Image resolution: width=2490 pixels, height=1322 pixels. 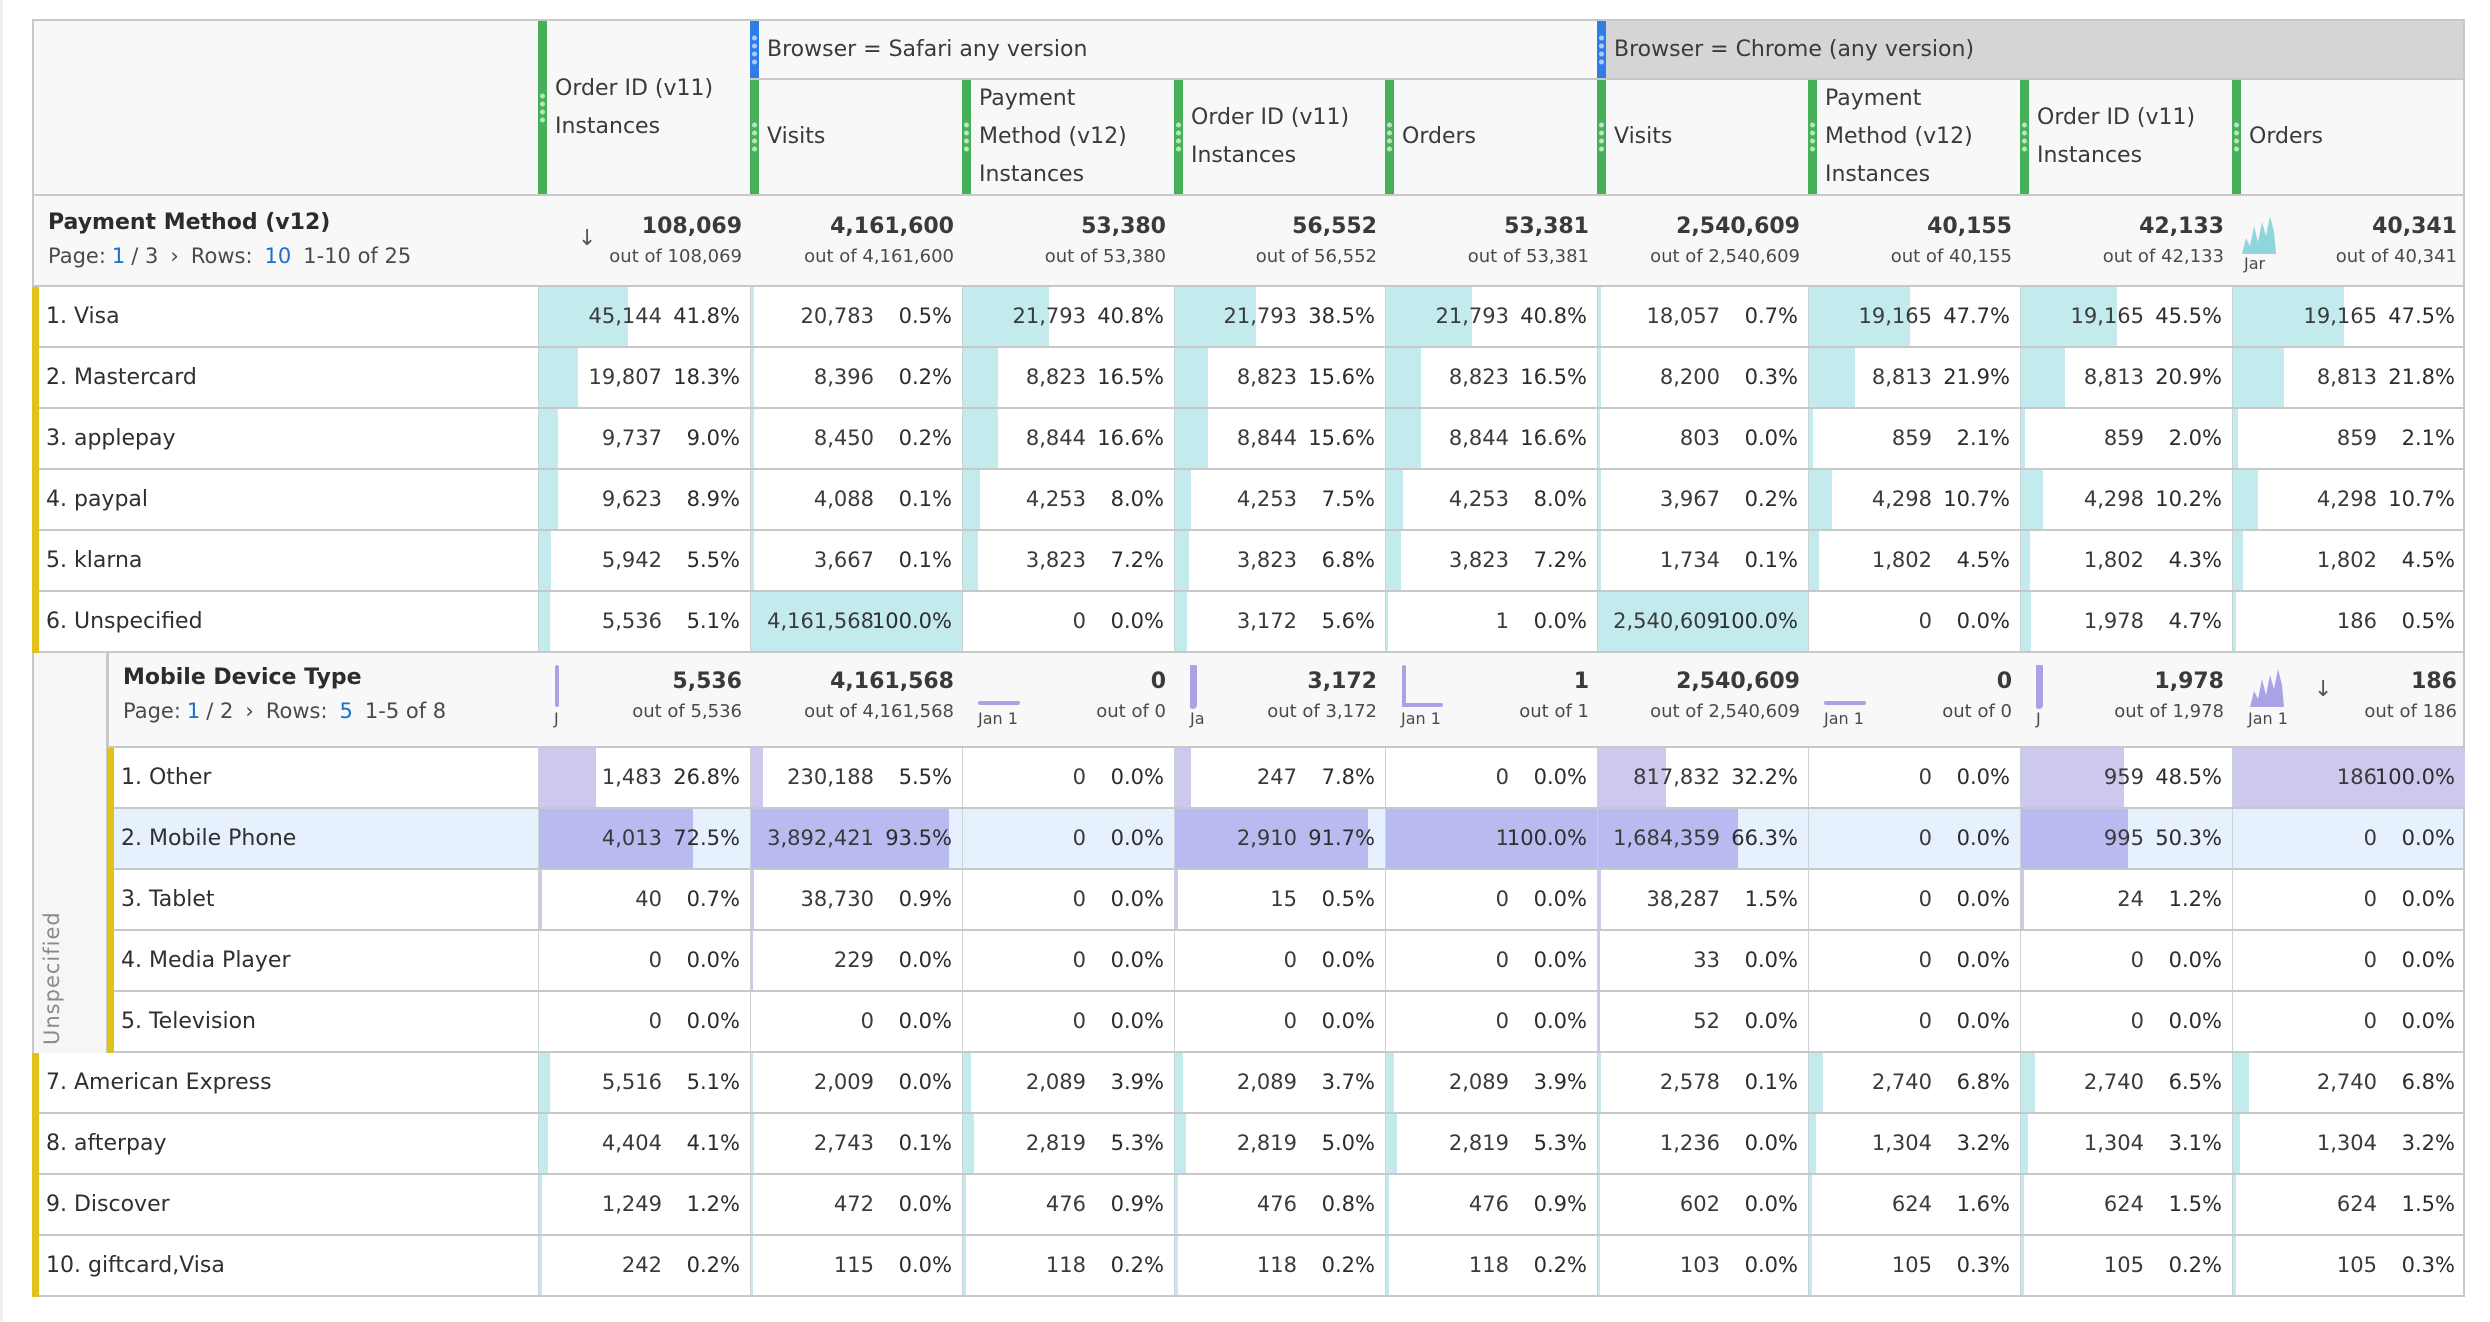 I want to click on metric-cell: 115 0.0%, so click(x=856, y=1265).